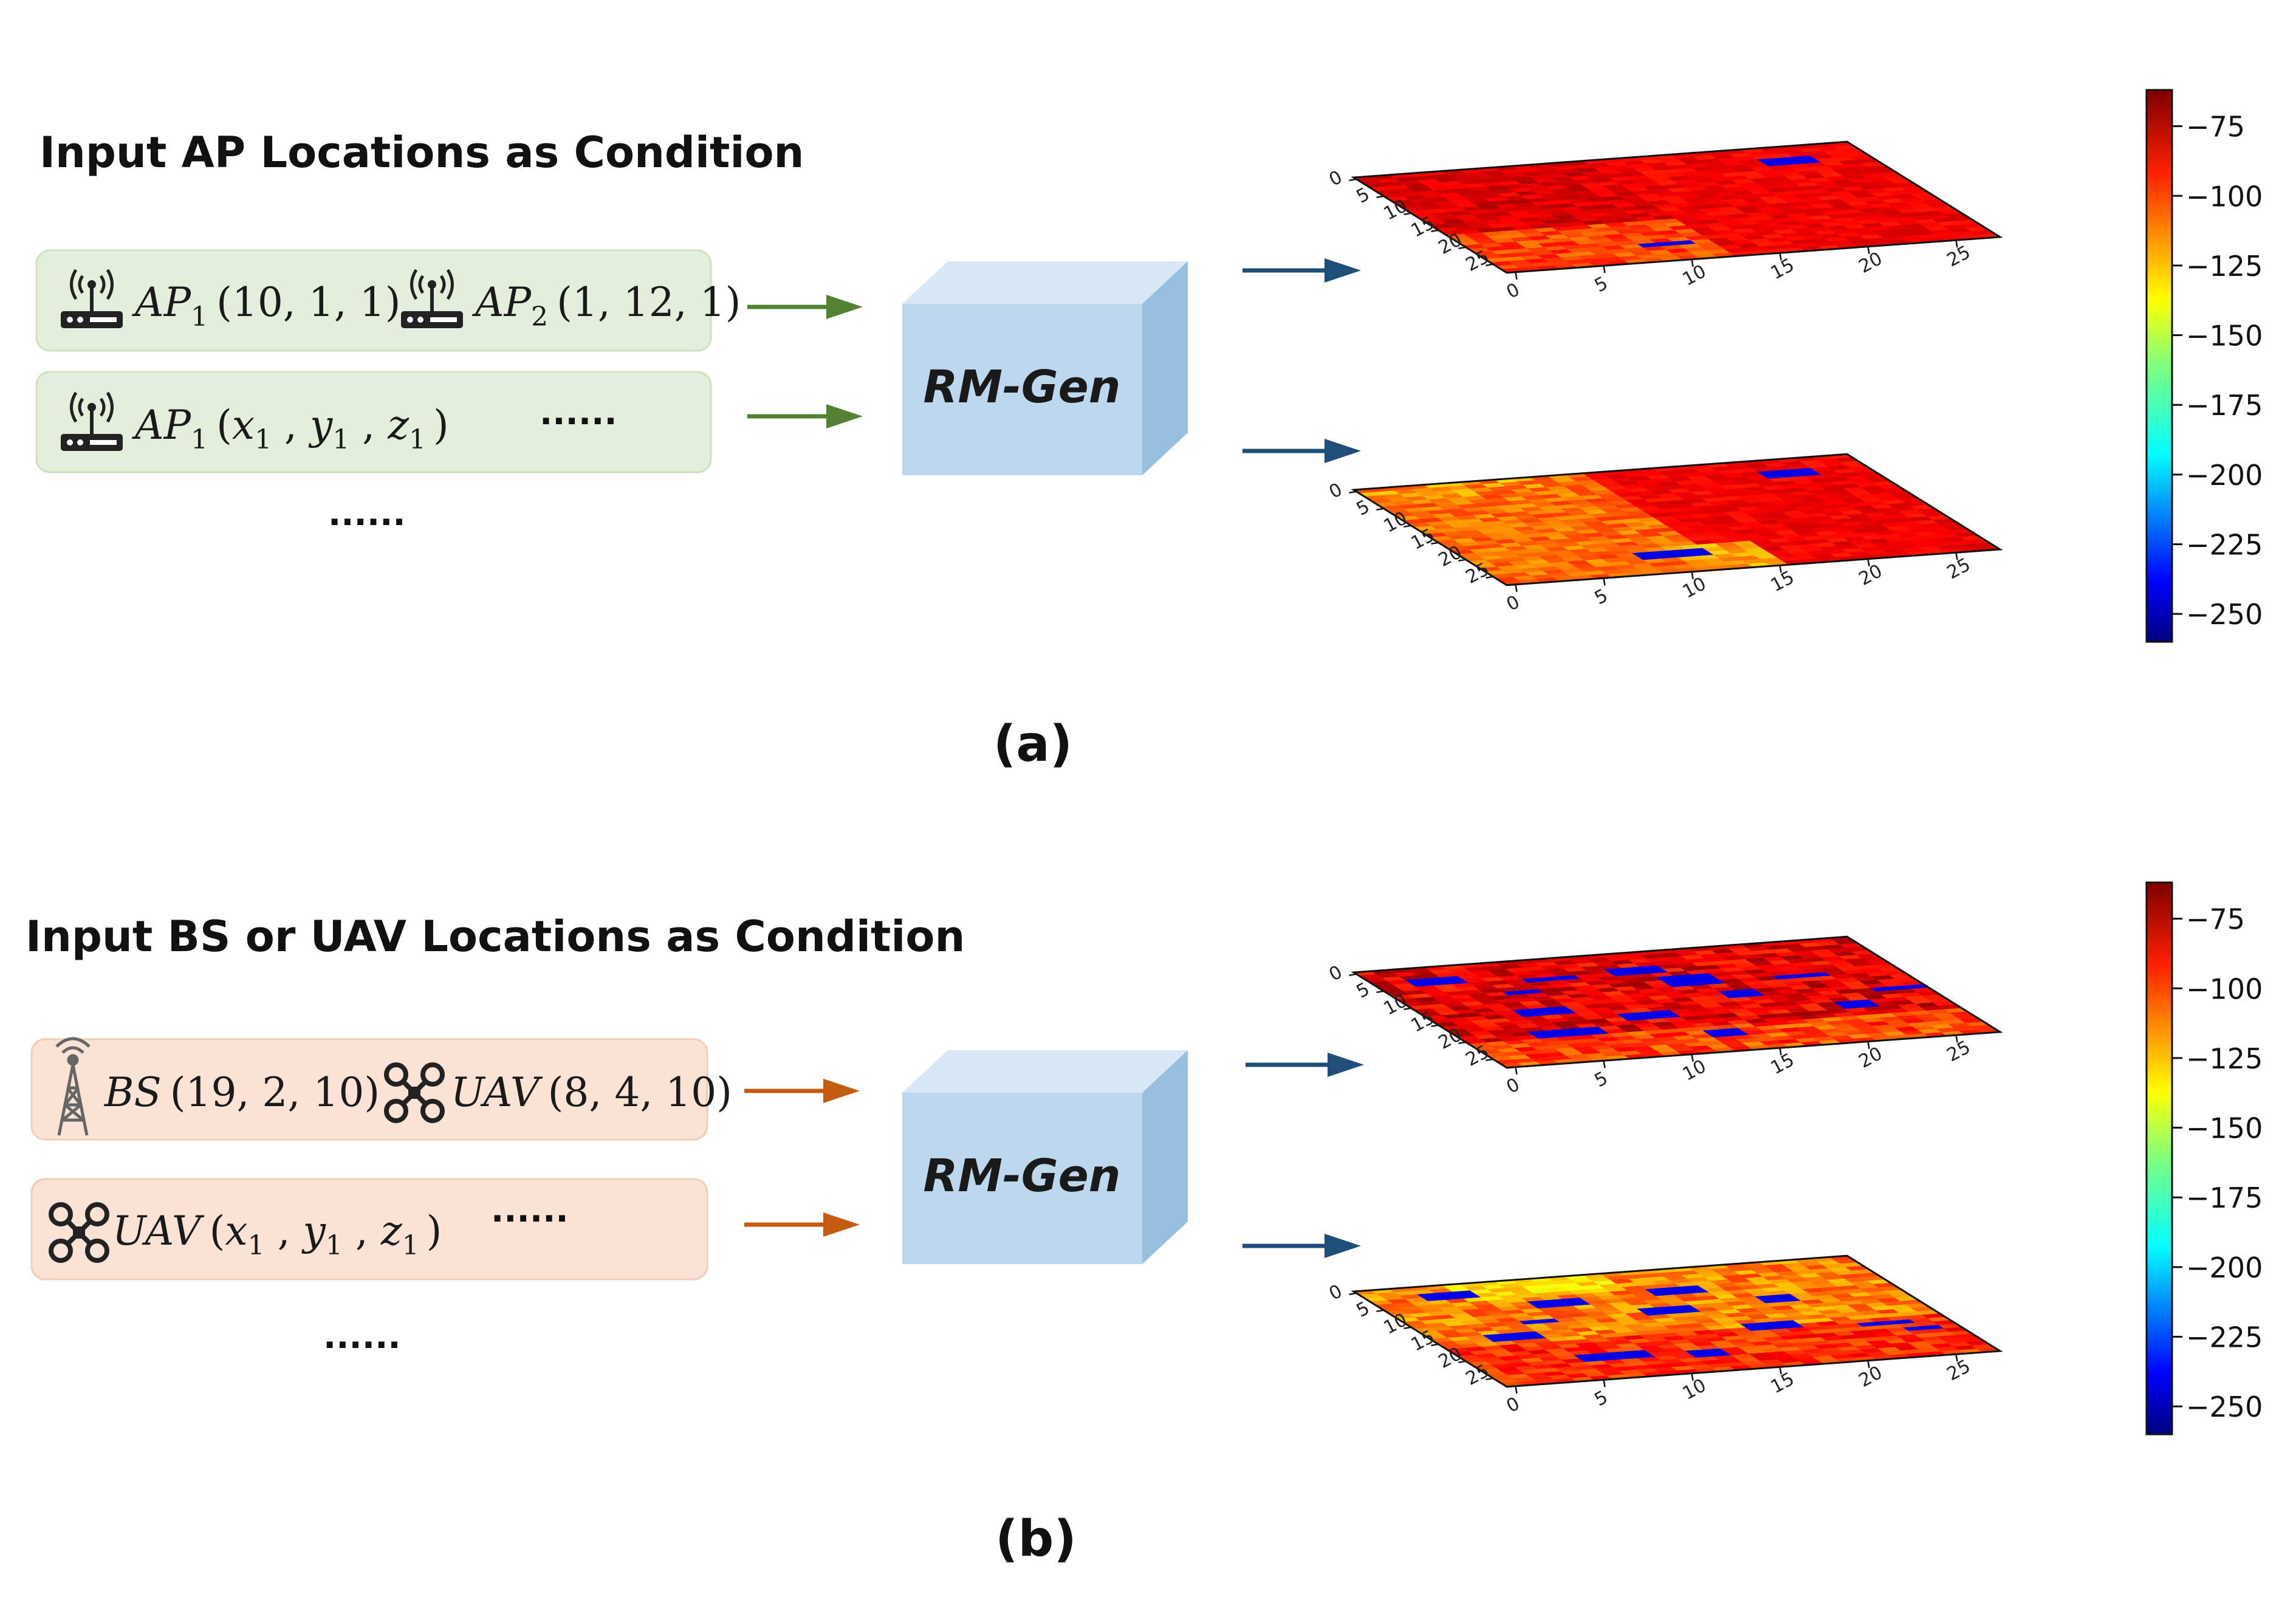 The image size is (2296, 1599). Describe the element at coordinates (1036, 1539) in the screenshot. I see `panel-caption: (b)` at that location.